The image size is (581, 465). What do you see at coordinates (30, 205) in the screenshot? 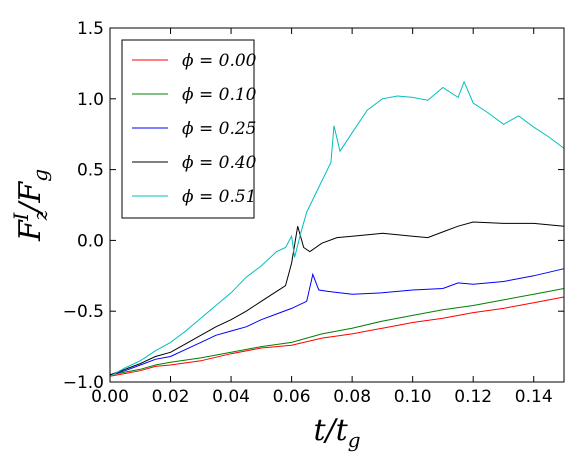
I see `y-axis-label: FzI/Fg` at bounding box center [30, 205].